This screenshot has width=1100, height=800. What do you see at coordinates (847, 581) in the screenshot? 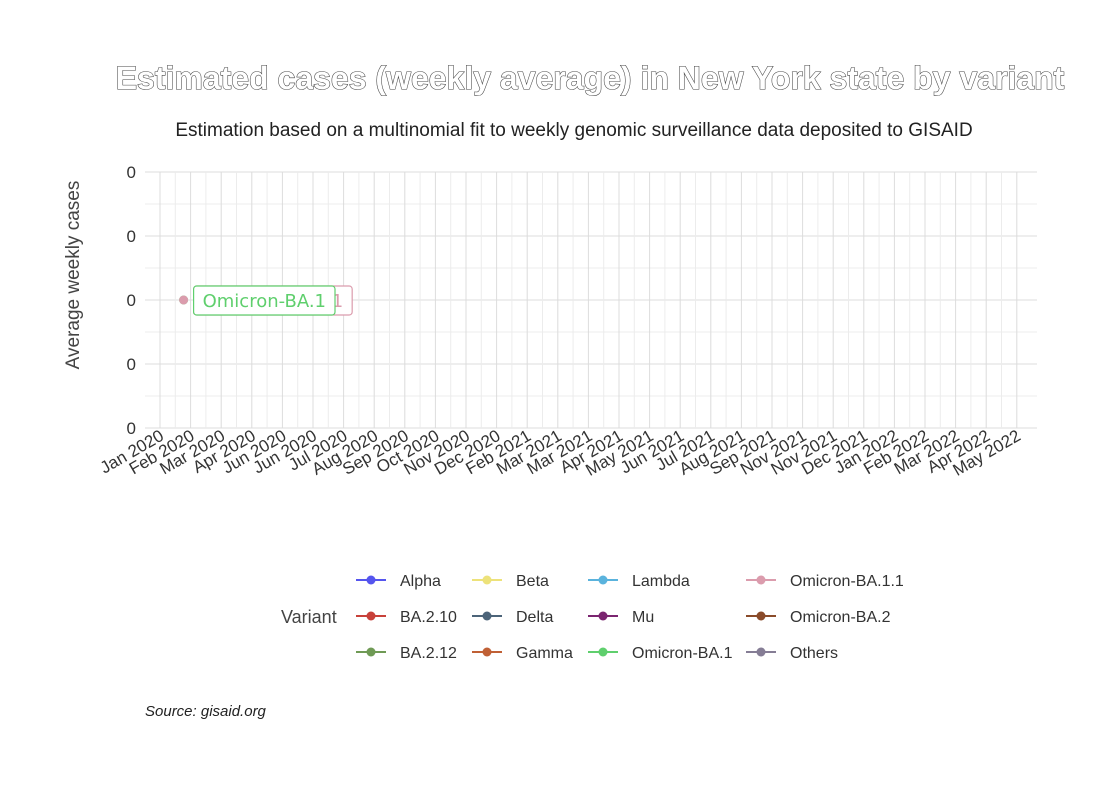
I see `legend-label: Omicron-BA.1.1` at bounding box center [847, 581].